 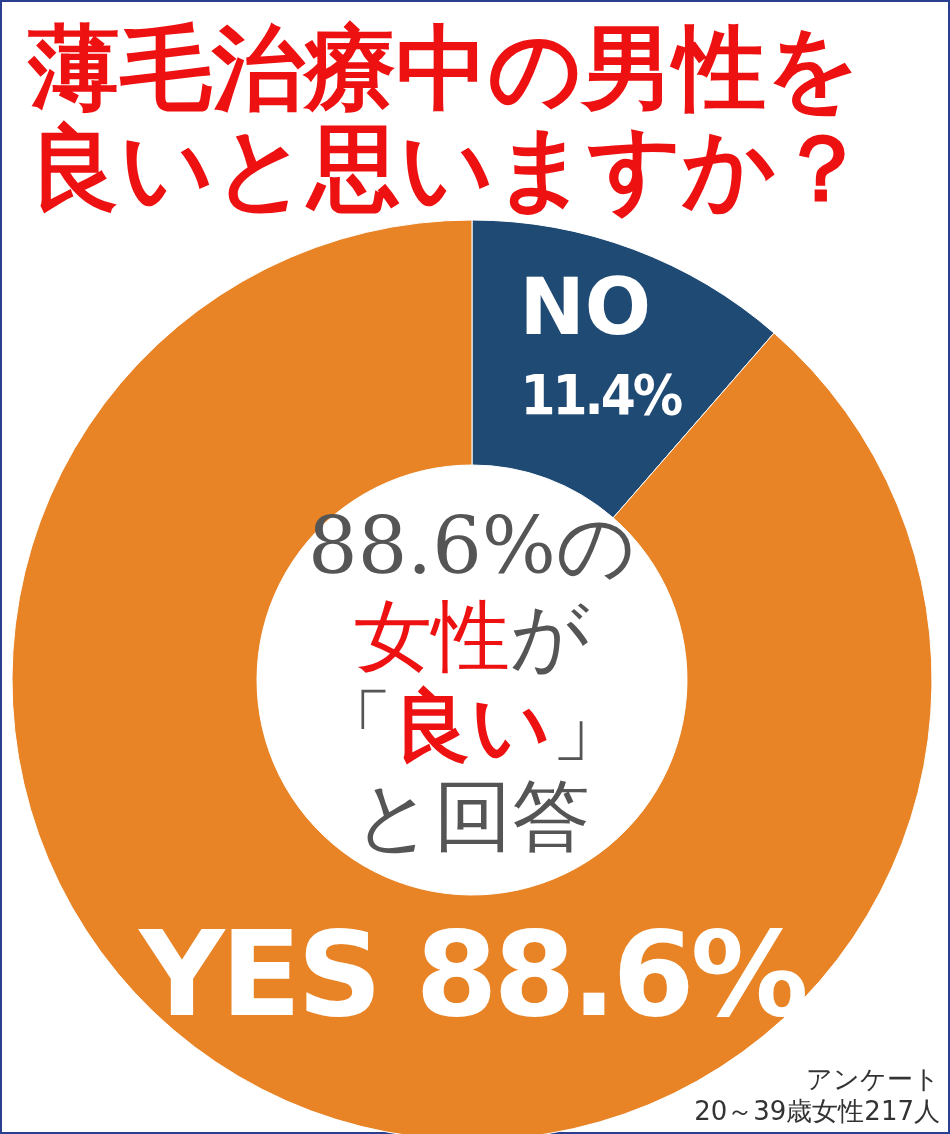 I want to click on data-label: 11.4%, so click(x=601, y=394).